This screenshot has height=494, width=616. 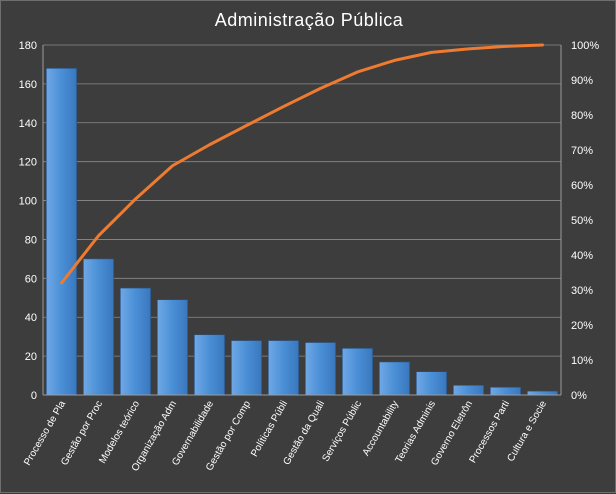 I want to click on x-tick-label: Cultura e Socie, so click(x=527, y=431).